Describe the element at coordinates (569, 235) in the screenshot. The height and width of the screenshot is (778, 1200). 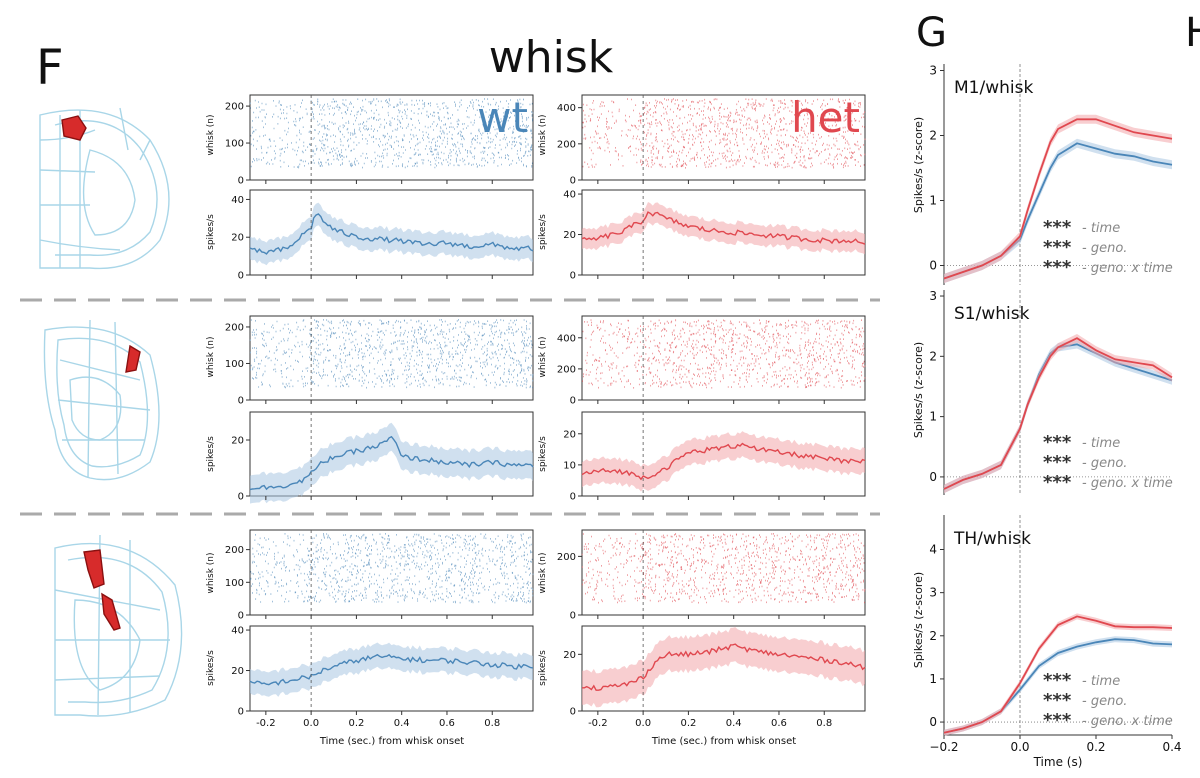
I see `f1-psth-het-ytick-label: 20` at that location.